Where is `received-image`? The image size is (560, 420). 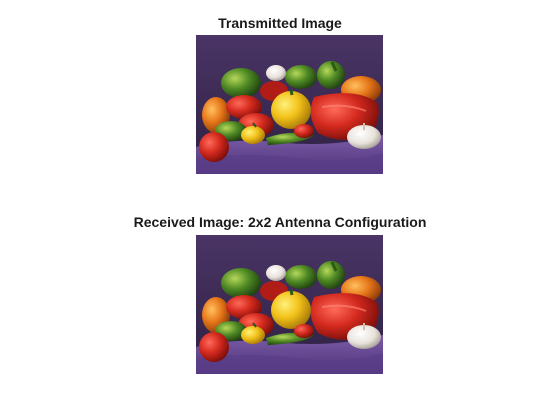
received-image is located at coordinates (289, 304).